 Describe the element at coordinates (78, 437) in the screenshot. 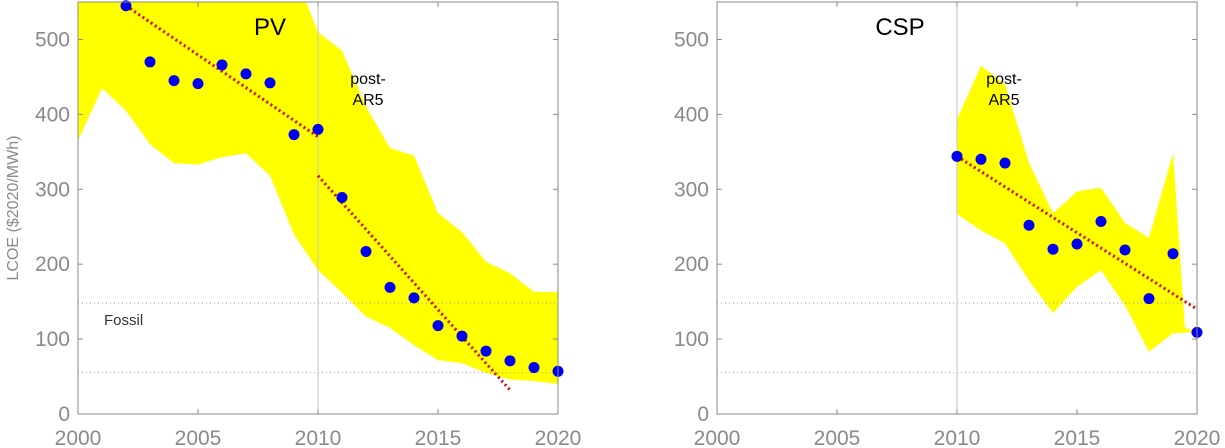

I see `pv-x-tick-label-2000: 2000` at that location.